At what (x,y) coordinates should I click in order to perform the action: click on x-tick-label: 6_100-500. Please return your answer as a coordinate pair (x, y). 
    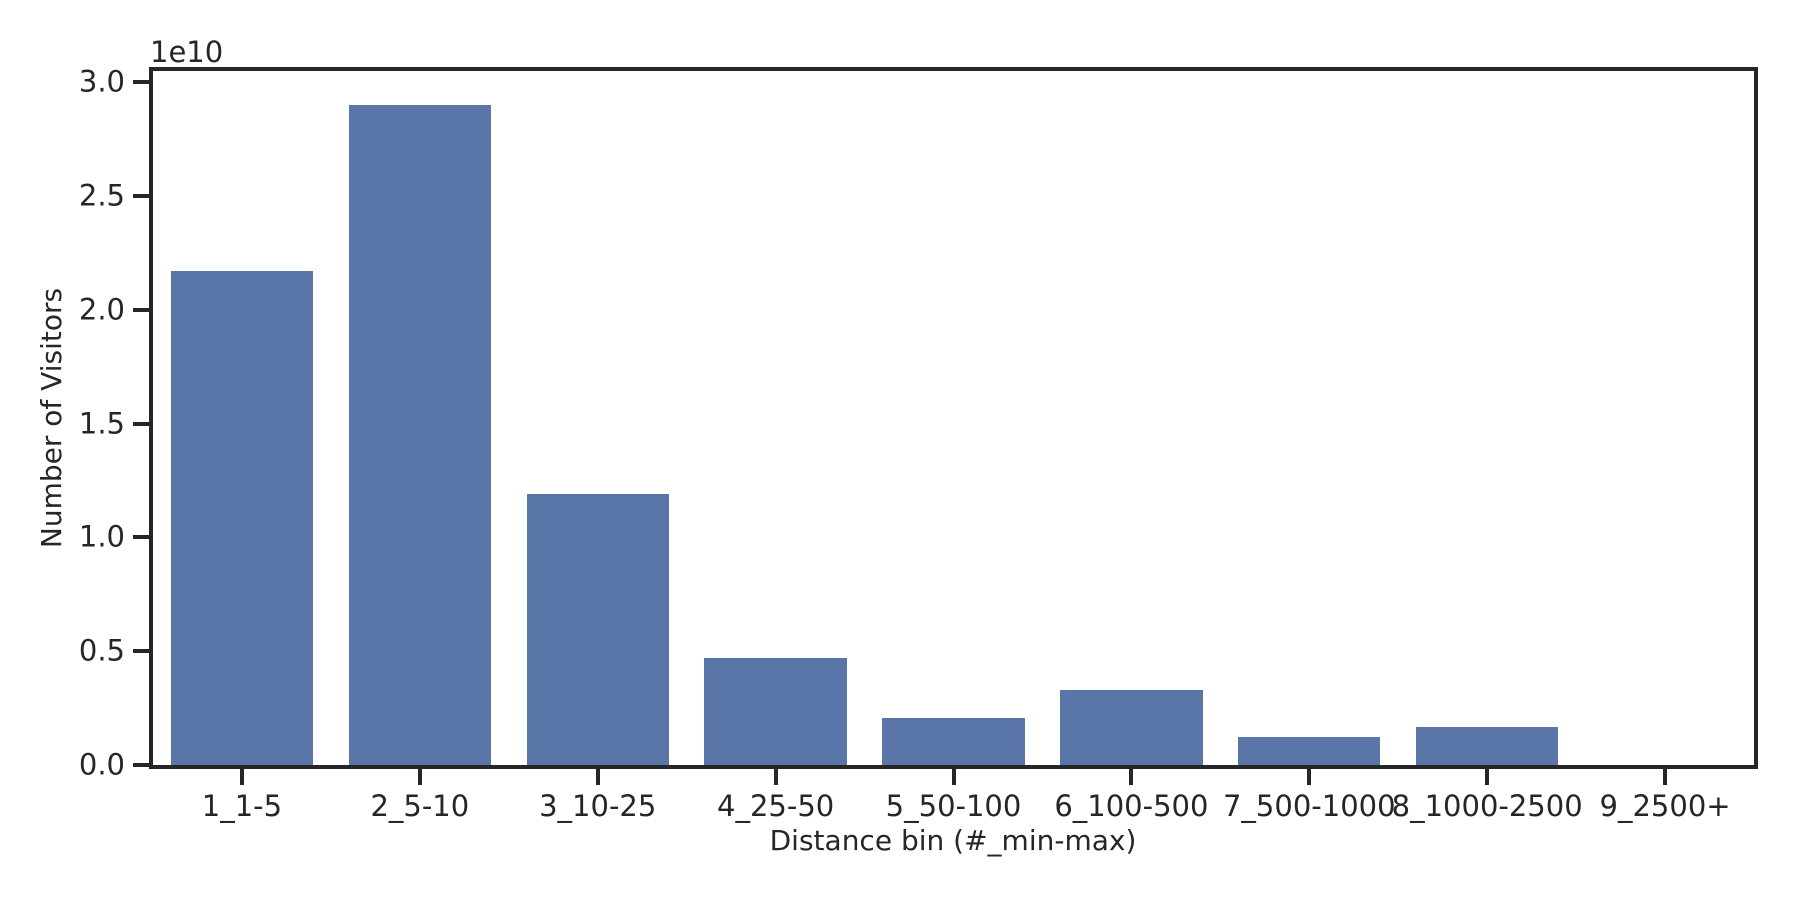
    Looking at the image, I should click on (1131, 806).